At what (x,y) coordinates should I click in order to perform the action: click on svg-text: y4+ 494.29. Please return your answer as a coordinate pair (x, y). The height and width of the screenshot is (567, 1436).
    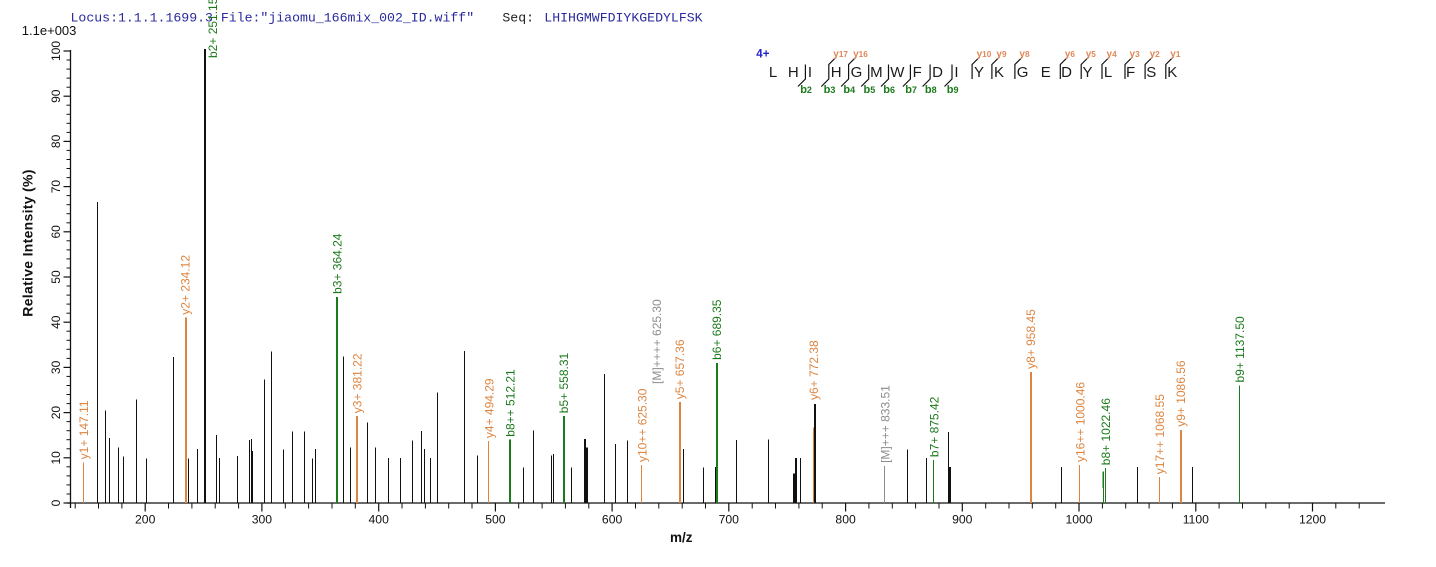
    Looking at the image, I should click on (489, 408).